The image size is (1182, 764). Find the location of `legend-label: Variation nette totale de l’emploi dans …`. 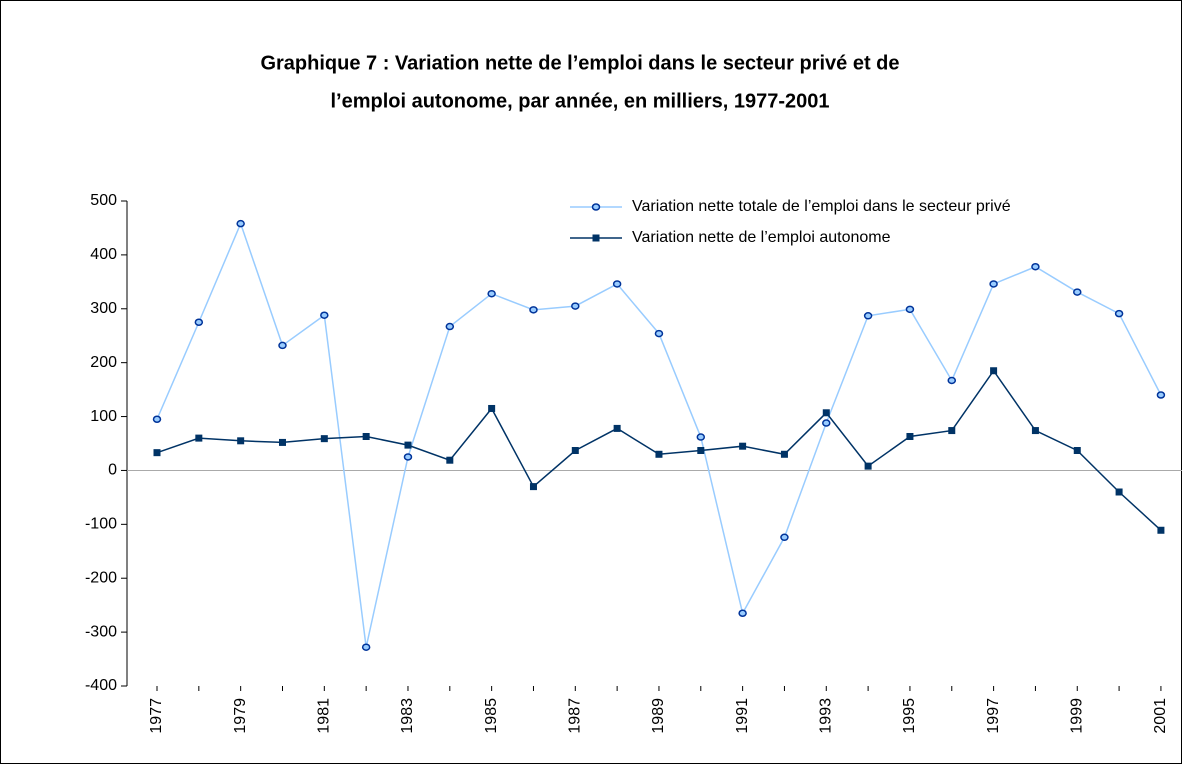

legend-label: Variation nette totale de l’emploi dans … is located at coordinates (821, 206).